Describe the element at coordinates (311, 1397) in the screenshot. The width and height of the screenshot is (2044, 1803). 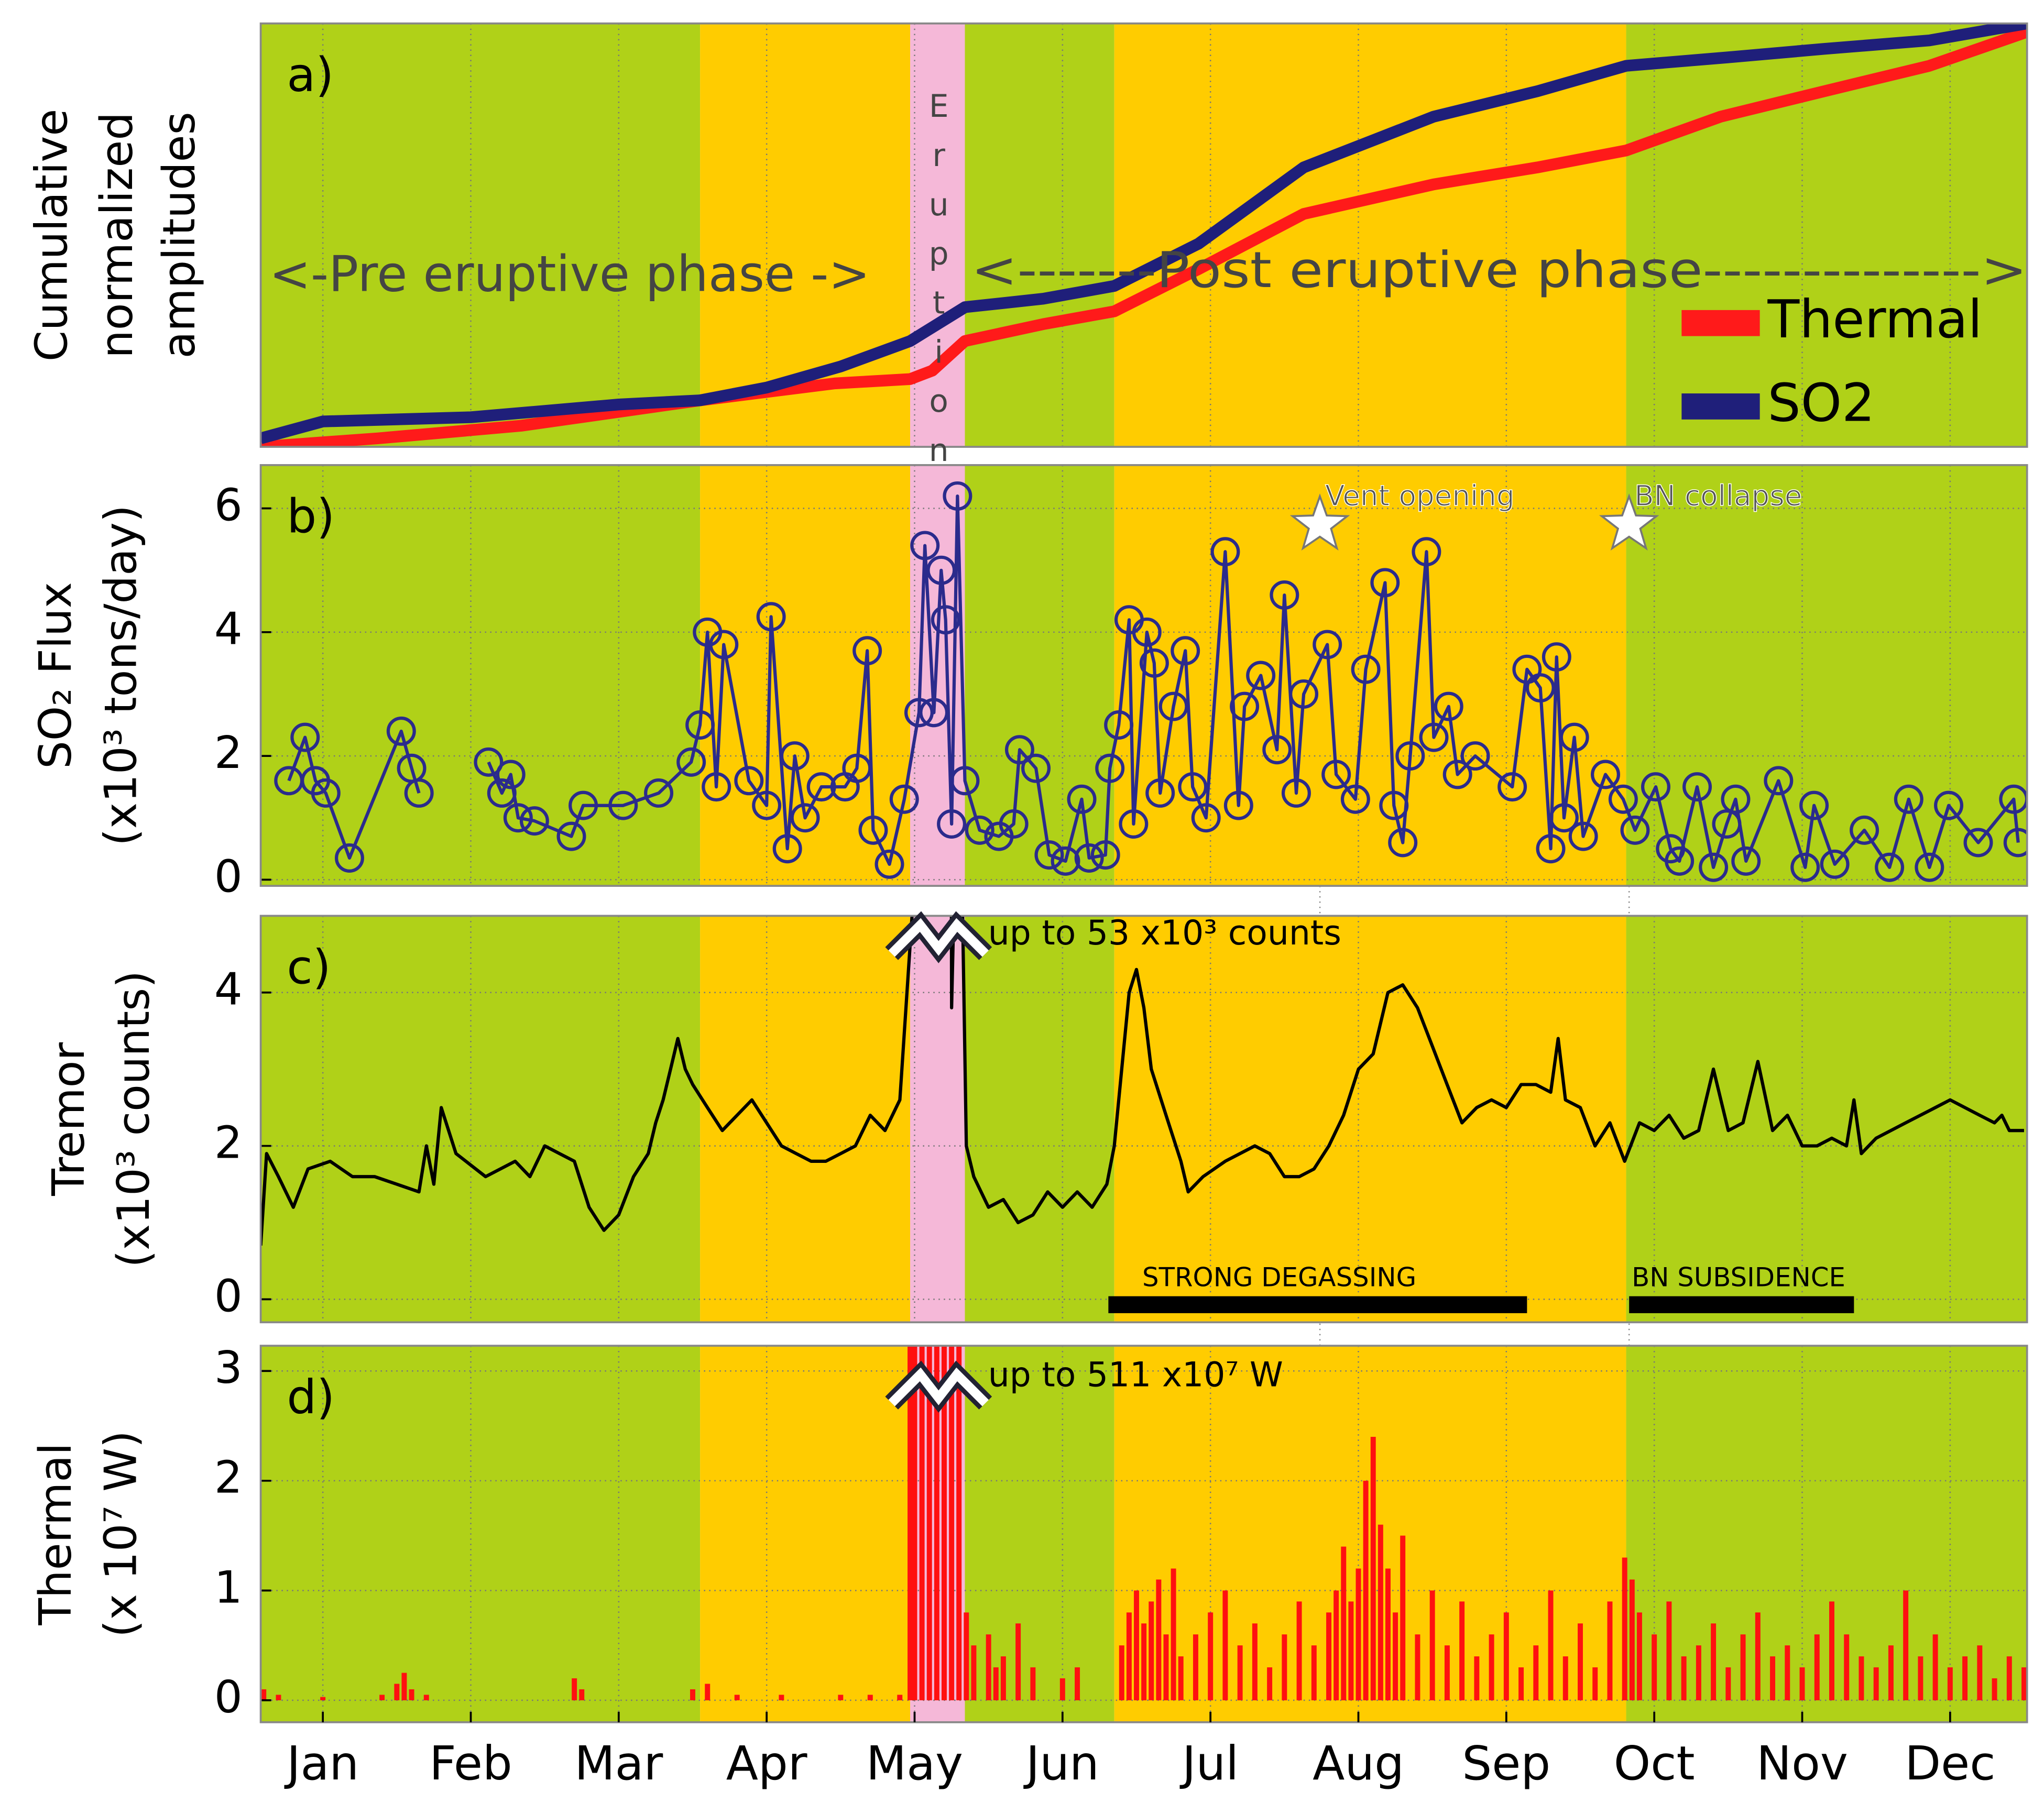
I see `panel-label: d)` at that location.